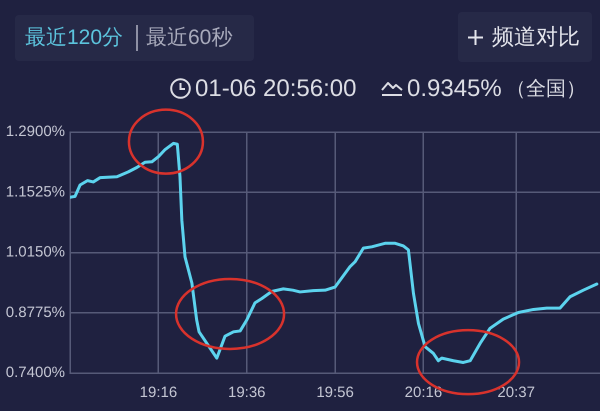 This screenshot has width=600, height=411. Describe the element at coordinates (275, 88) in the screenshot. I see `text: 01-06 20:56:00` at that location.